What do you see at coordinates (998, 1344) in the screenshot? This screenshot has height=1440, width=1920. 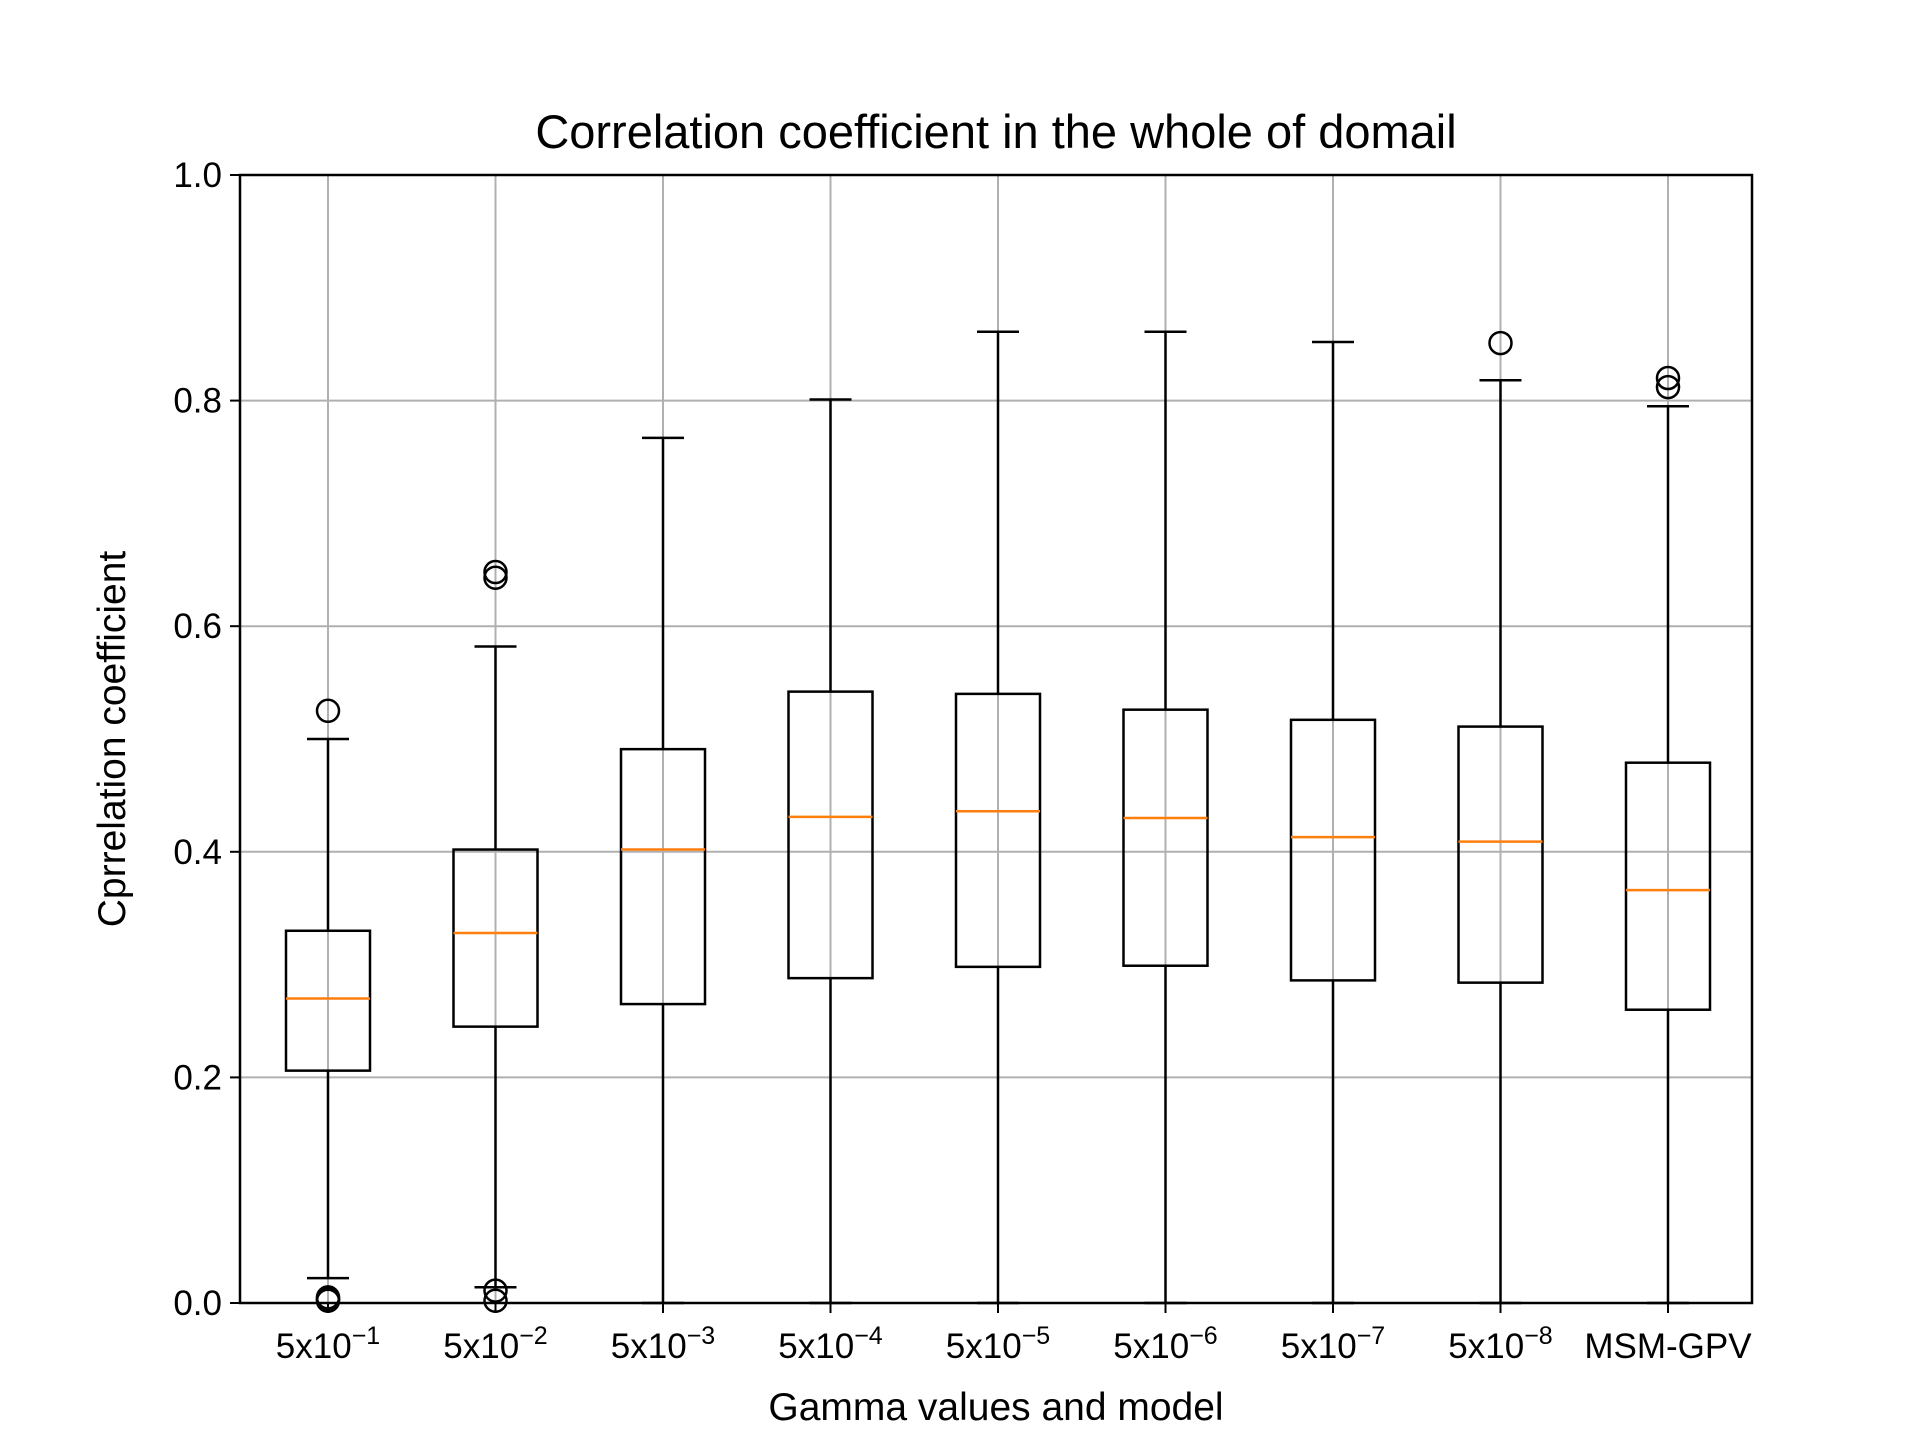 I see `x-tick-label: 5x10⁻⁵` at bounding box center [998, 1344].